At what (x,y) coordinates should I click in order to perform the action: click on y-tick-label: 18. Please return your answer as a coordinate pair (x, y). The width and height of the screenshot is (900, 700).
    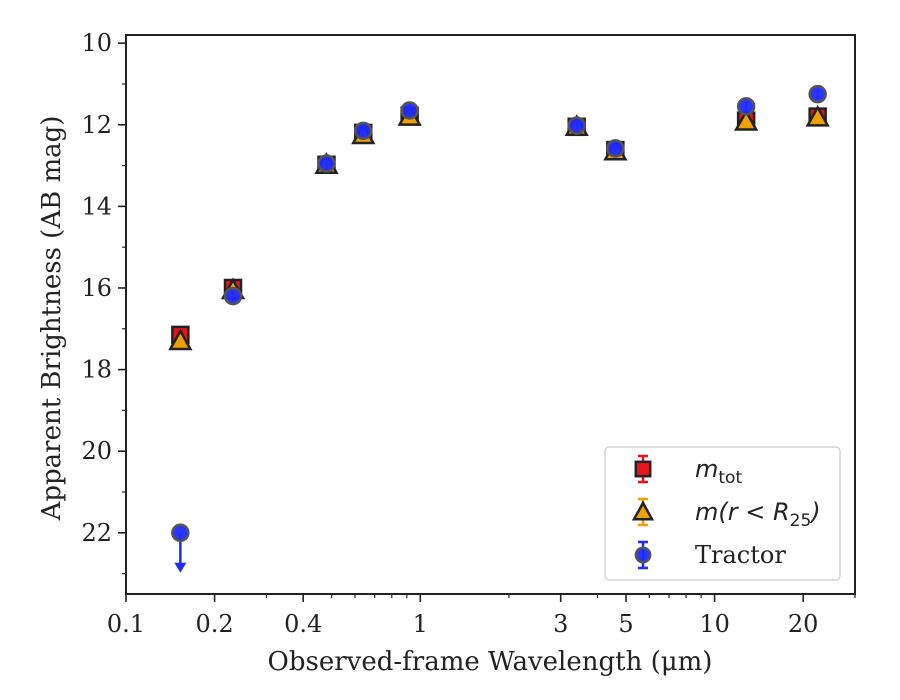
    Looking at the image, I should click on (96, 370).